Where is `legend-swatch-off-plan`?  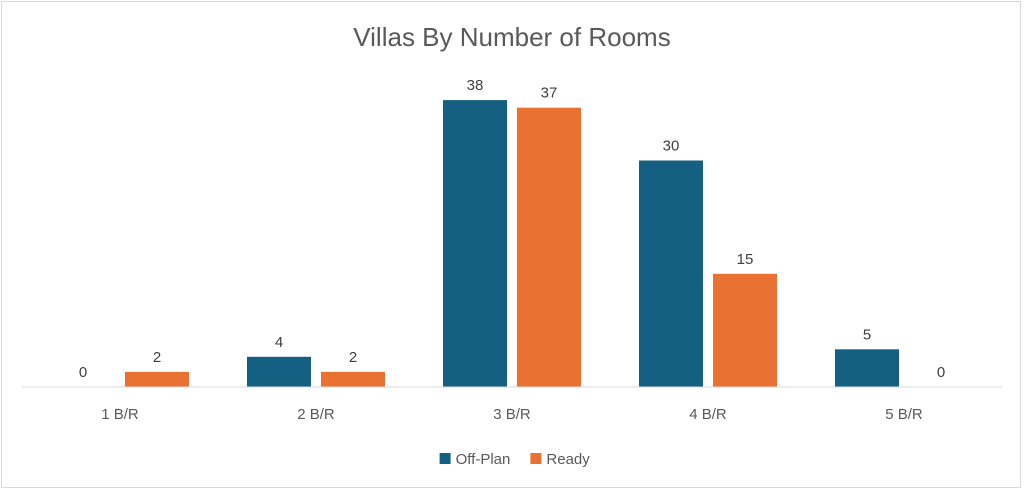
legend-swatch-off-plan is located at coordinates (445, 458).